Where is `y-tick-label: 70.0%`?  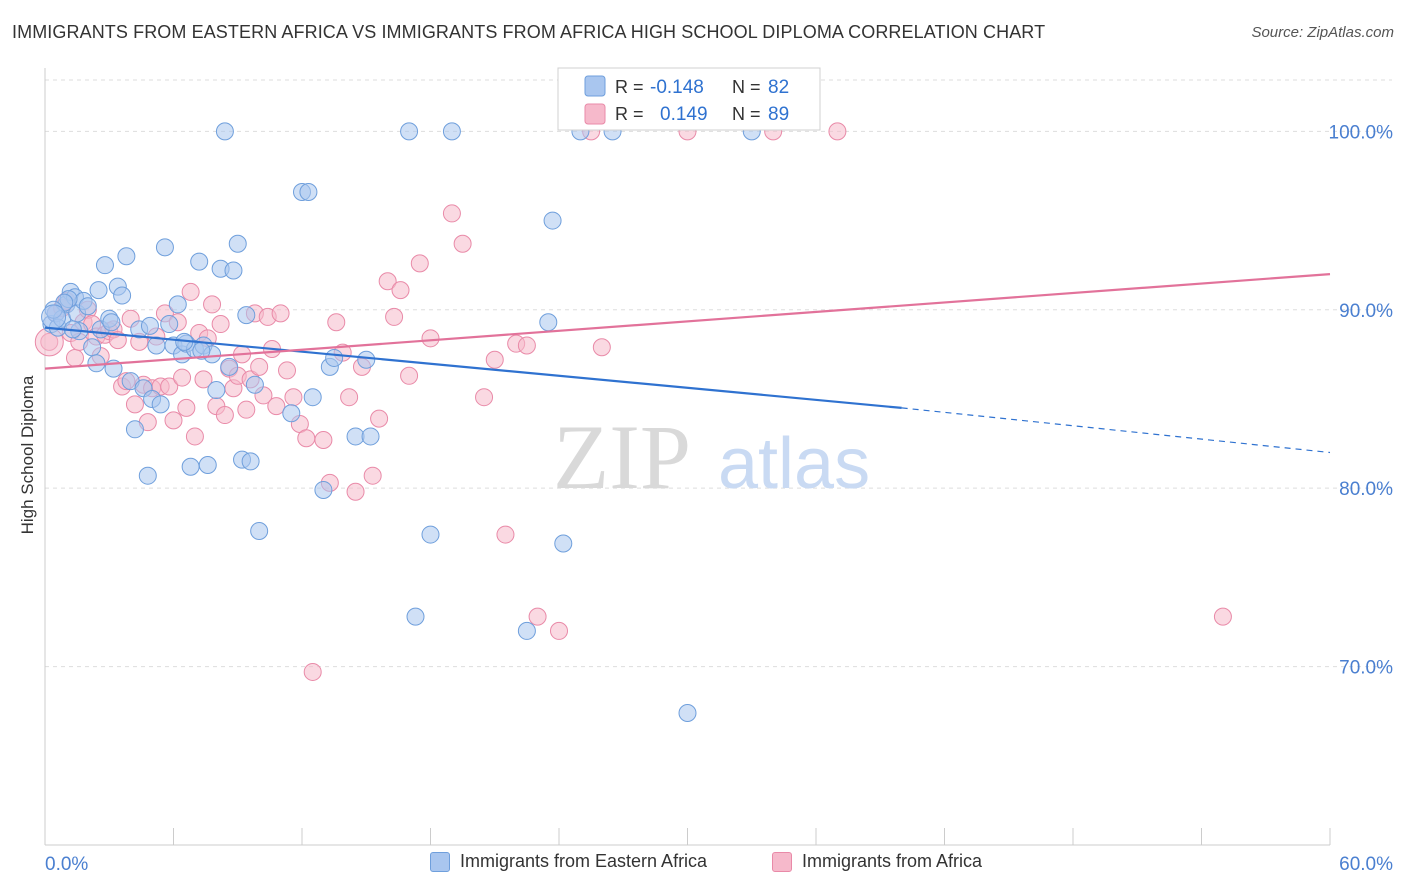
y-tick-label: 70.0% is located at coordinates (1366, 668).